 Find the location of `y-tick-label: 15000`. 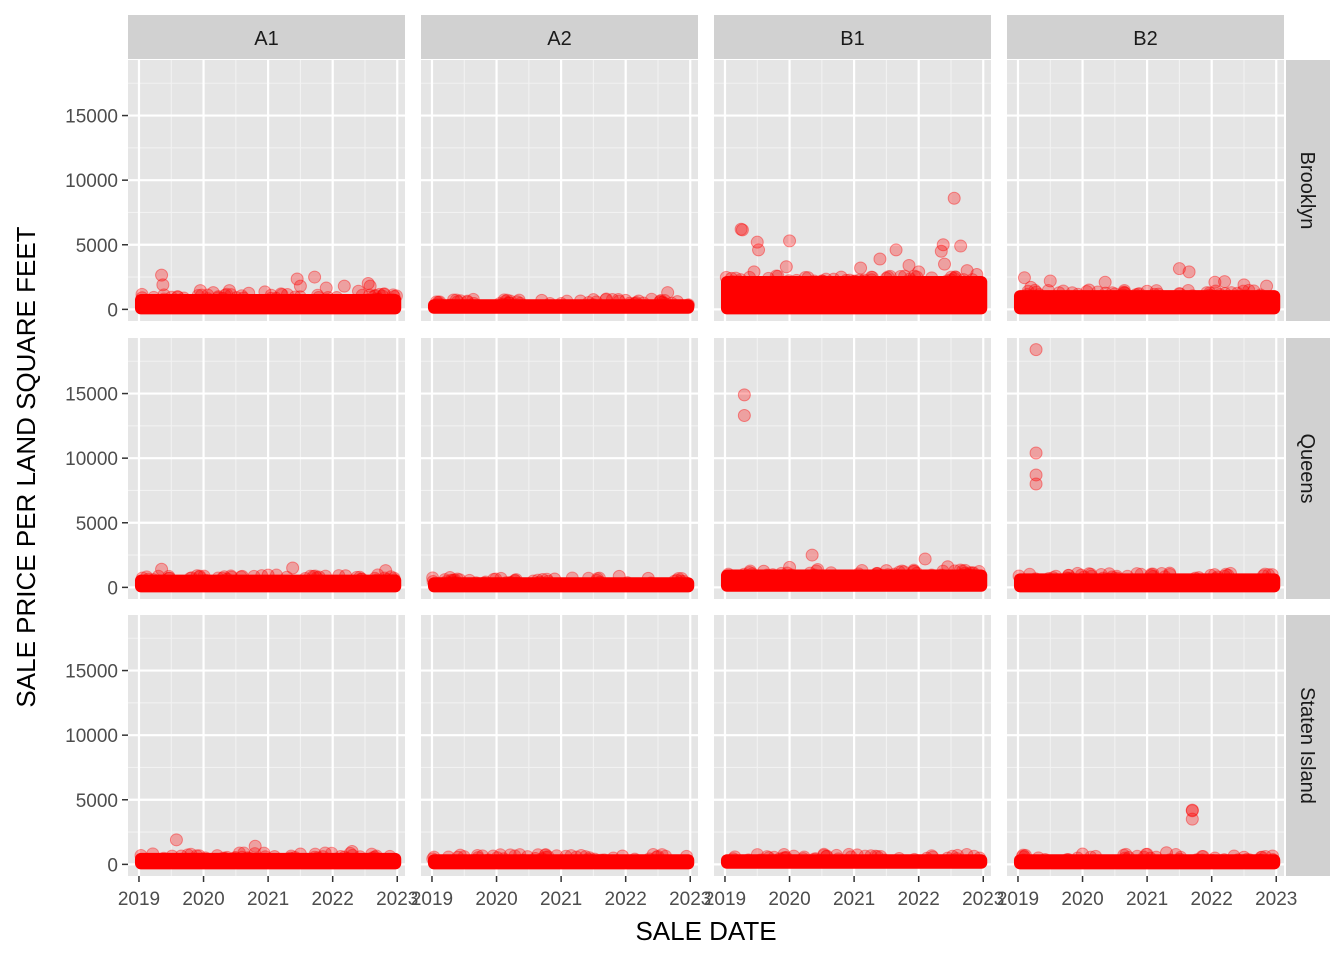

y-tick-label: 15000 is located at coordinates (91, 117).